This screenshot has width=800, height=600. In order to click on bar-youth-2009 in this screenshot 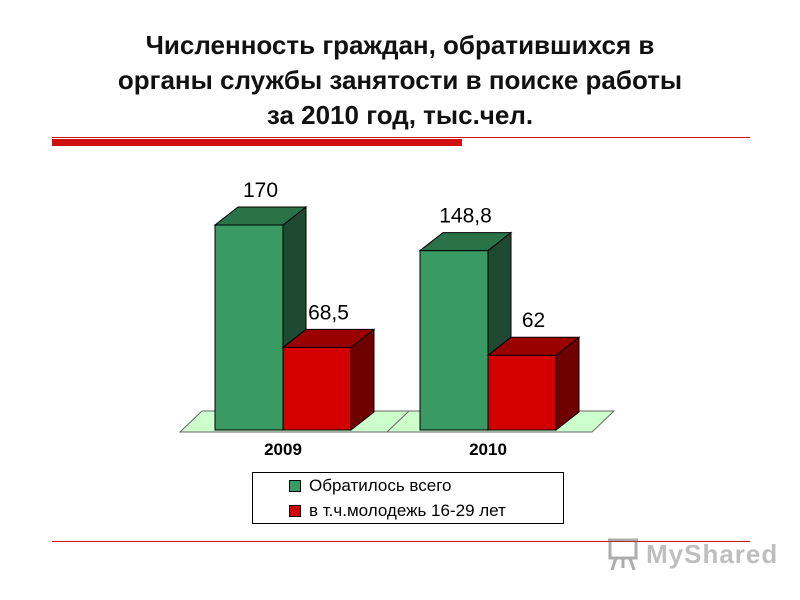, I will do `click(317, 388)`.